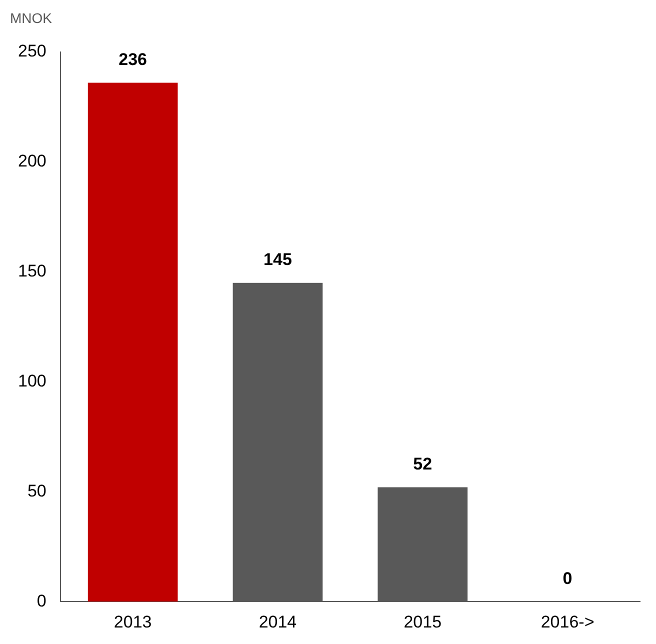  I want to click on y-tick-label: 100, so click(32, 380).